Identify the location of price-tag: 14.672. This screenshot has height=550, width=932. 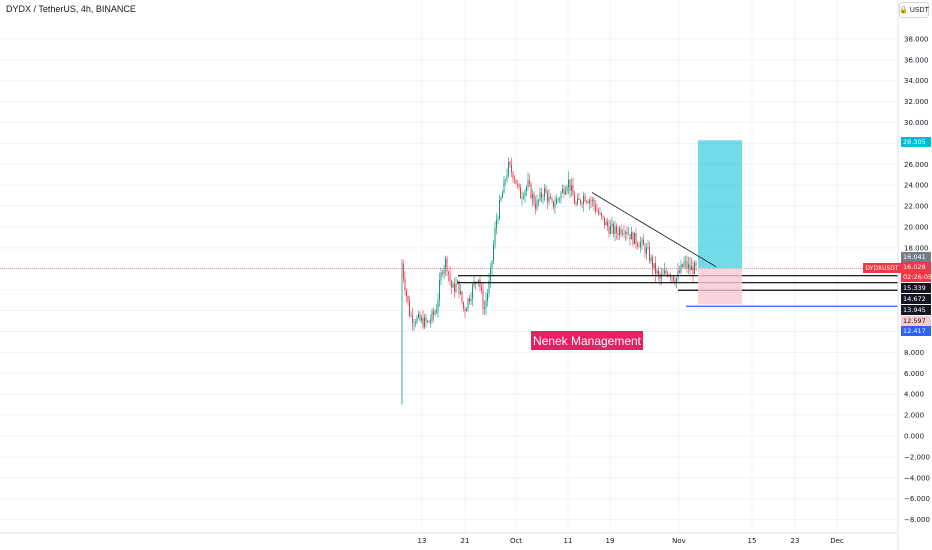
(916, 299).